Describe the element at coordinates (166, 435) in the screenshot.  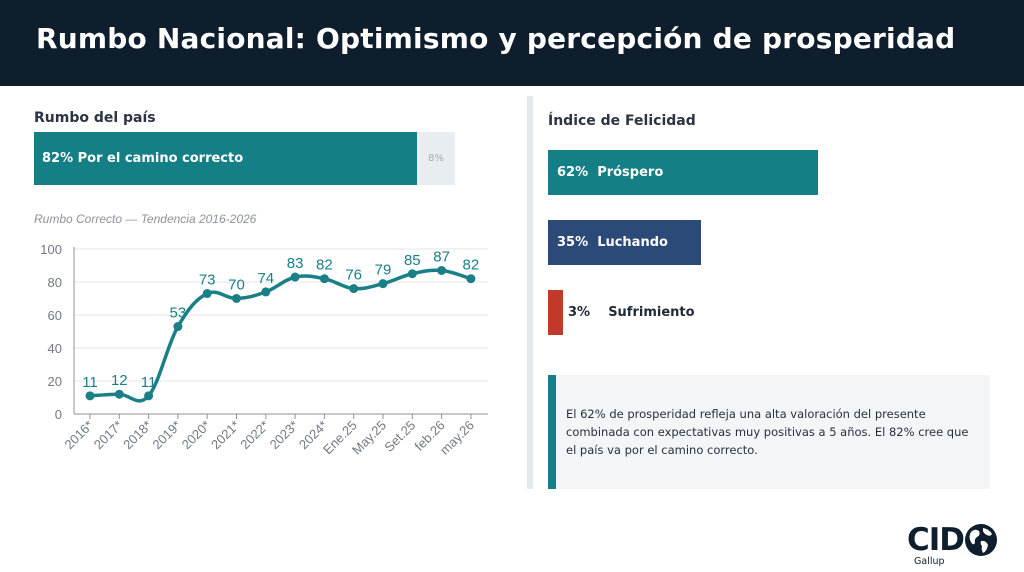
I see `x-tick-label: 2019*` at that location.